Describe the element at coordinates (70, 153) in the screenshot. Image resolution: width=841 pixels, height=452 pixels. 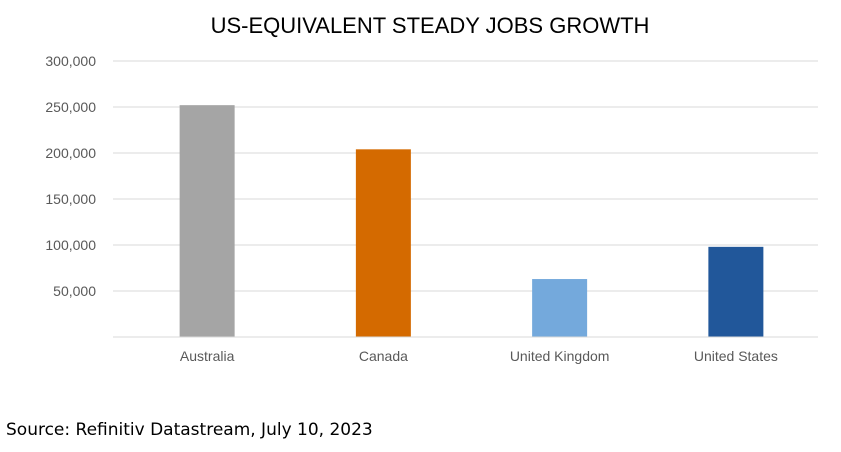
I see `y-tick-label: 200,000` at that location.